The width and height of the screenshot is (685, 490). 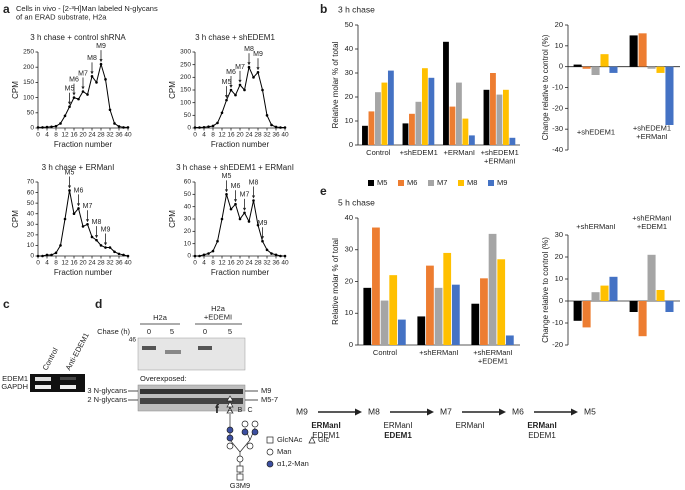 What do you see at coordinates (249, 49) in the screenshot?
I see `annotation-label: M8` at bounding box center [249, 49].